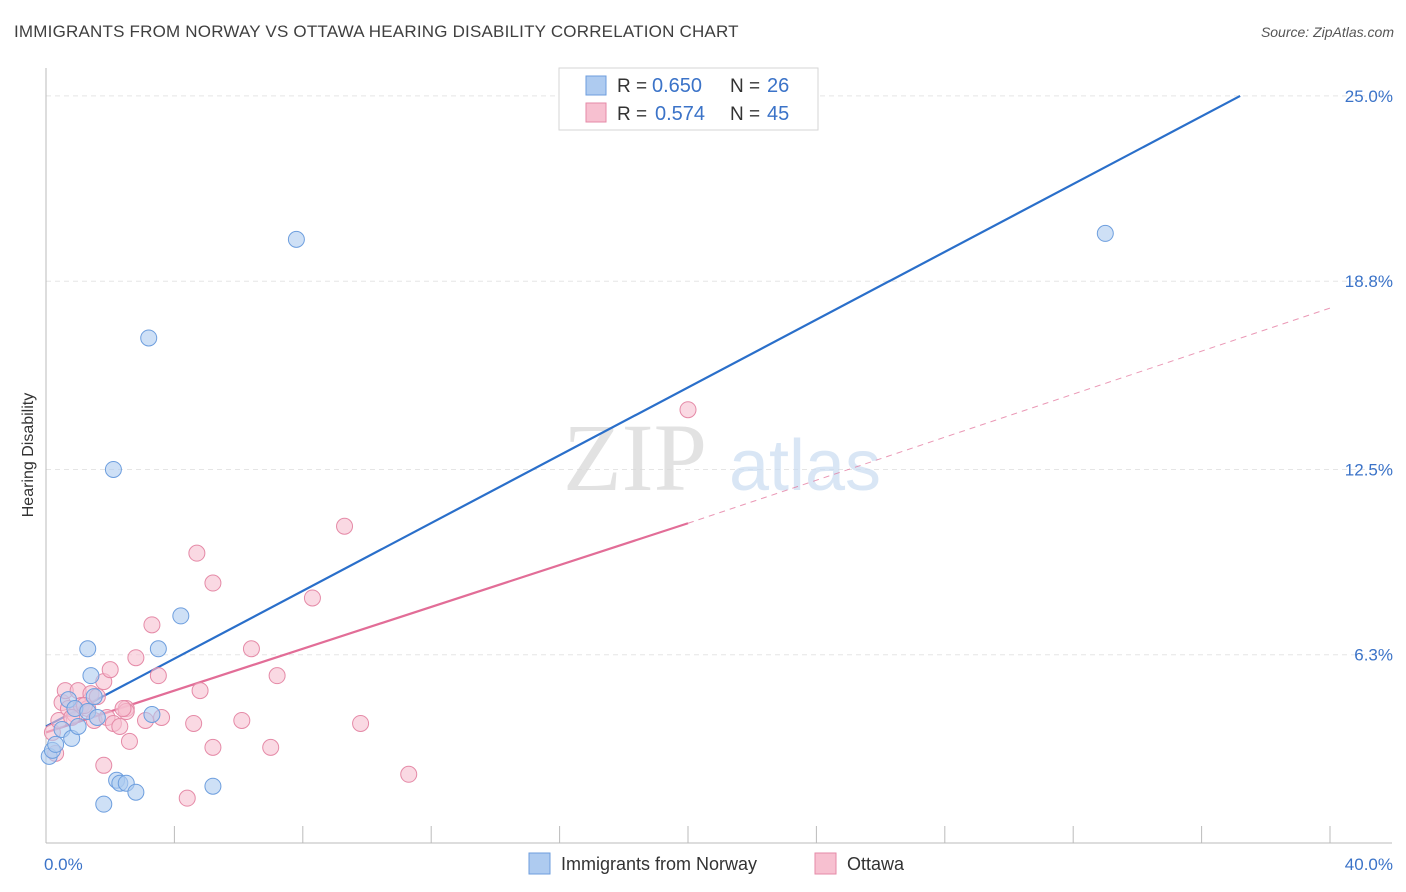  What do you see at coordinates (659, 864) in the screenshot?
I see `series-legend-label-norway: Immigrants from Norway` at bounding box center [659, 864].